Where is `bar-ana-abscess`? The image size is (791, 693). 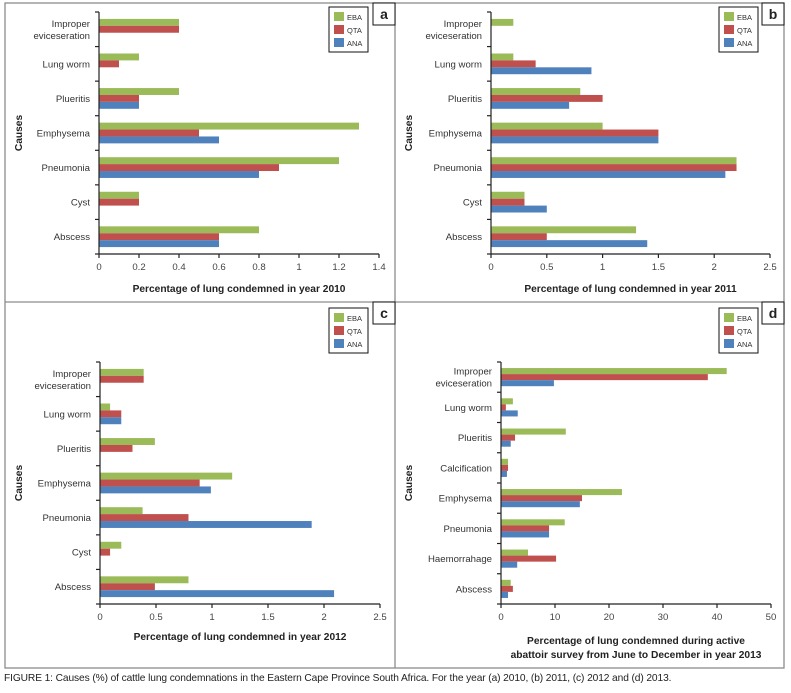
bar-ana-abscess is located at coordinates (569, 244).